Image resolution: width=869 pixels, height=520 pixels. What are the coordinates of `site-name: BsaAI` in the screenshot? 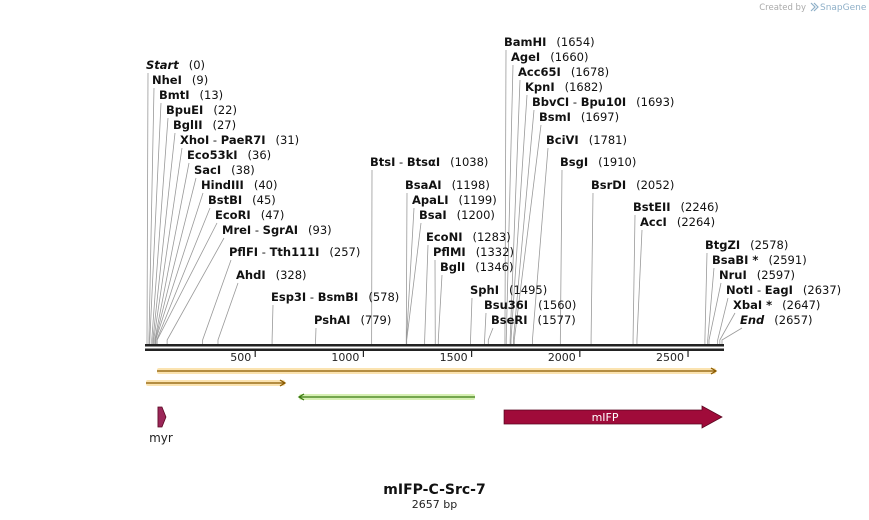 It's located at (423, 185).